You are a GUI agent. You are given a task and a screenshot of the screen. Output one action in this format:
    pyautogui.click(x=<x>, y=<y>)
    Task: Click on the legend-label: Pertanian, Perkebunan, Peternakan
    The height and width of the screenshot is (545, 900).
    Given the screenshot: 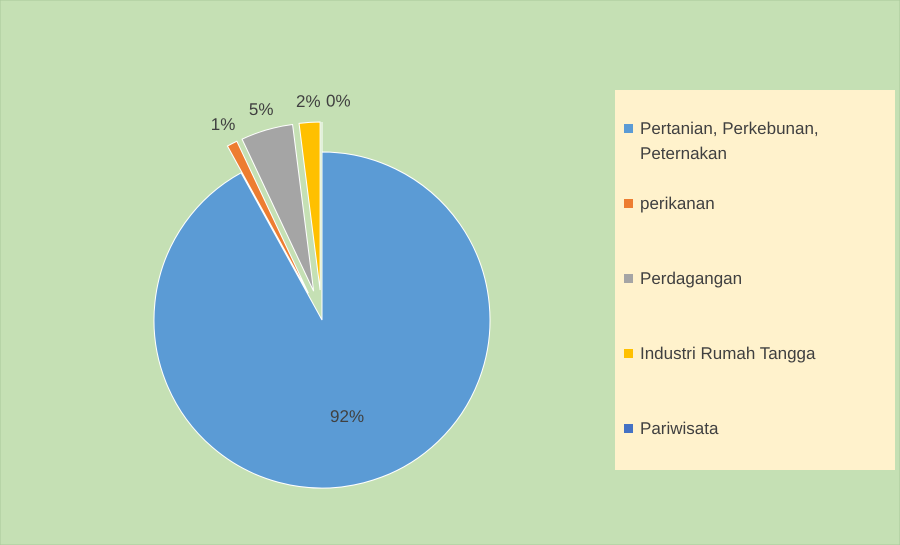 What is the action you would take?
    pyautogui.click(x=729, y=141)
    